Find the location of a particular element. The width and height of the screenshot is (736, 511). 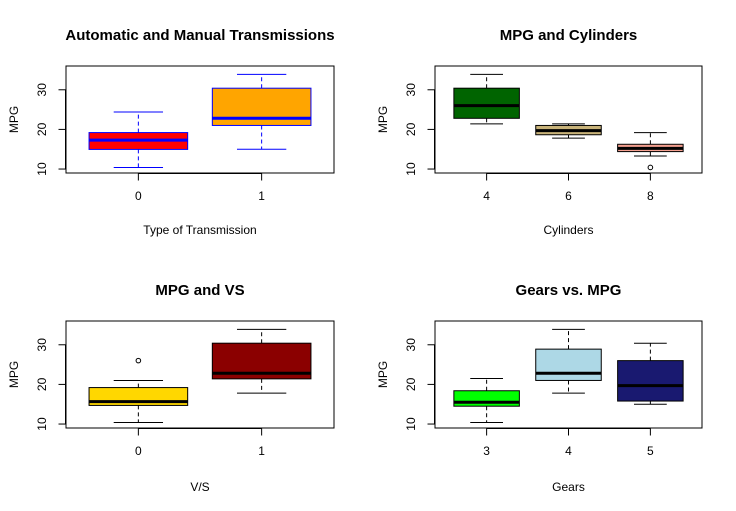

x-tick-label: 5 is located at coordinates (650, 451).